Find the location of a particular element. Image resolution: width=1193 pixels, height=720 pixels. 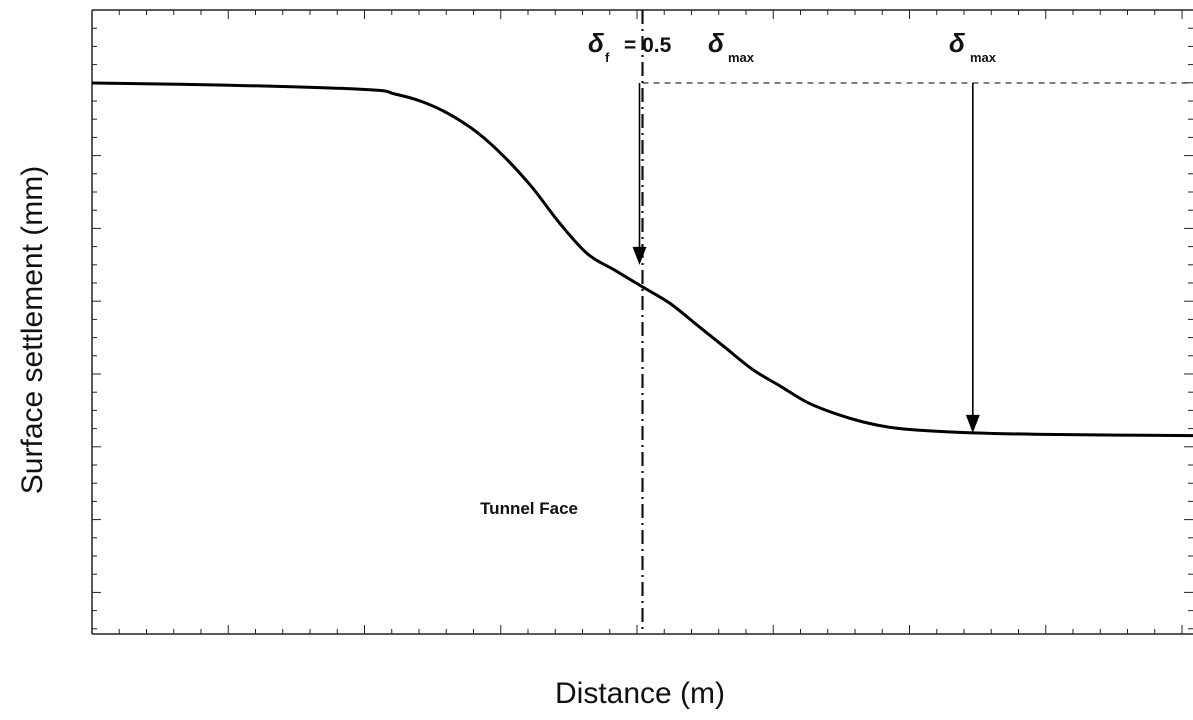

delta-f-equals: = 0.5 is located at coordinates (648, 45).